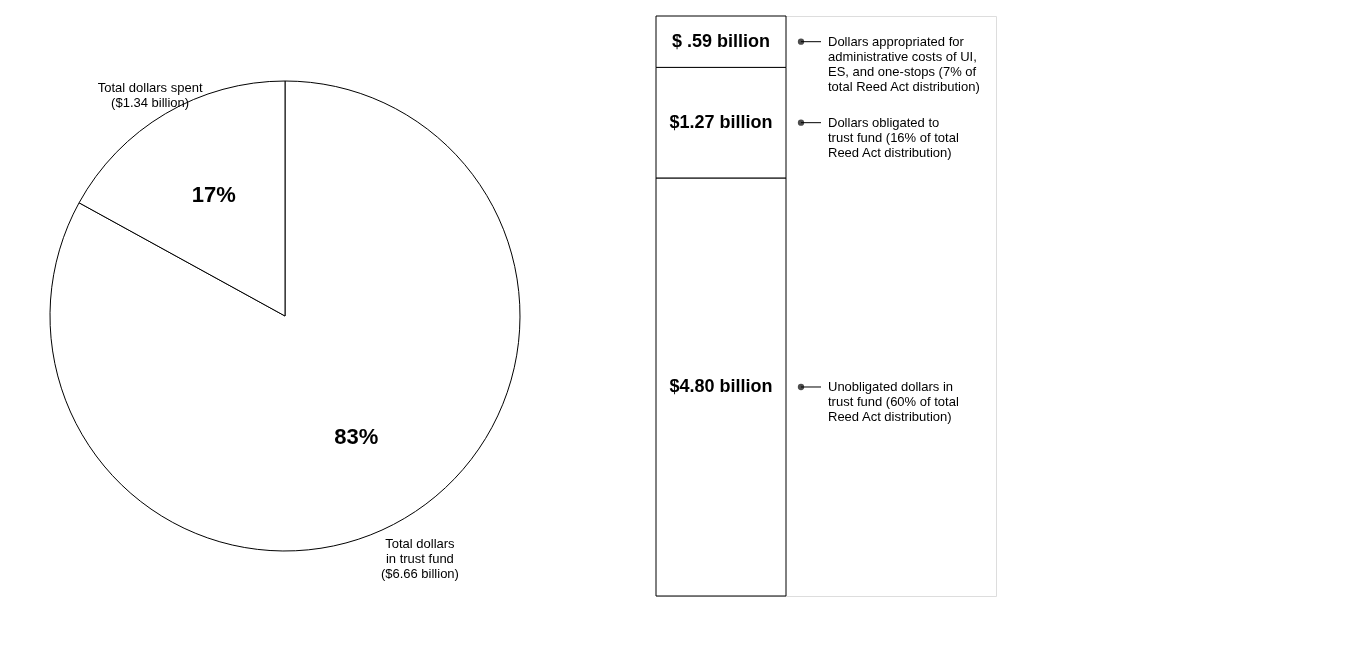 The height and width of the screenshot is (656, 1363). What do you see at coordinates (356, 436) in the screenshot?
I see `data-label: 83%` at bounding box center [356, 436].